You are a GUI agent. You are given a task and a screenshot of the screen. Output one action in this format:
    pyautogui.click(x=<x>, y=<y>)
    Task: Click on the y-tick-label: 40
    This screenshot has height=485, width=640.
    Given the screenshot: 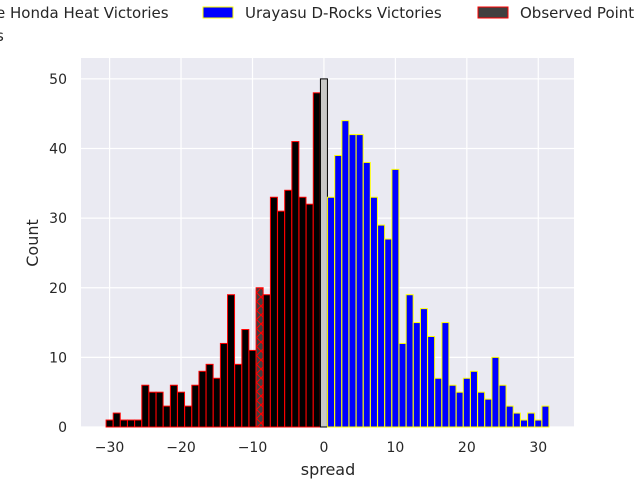 What is the action you would take?
    pyautogui.click(x=58, y=150)
    